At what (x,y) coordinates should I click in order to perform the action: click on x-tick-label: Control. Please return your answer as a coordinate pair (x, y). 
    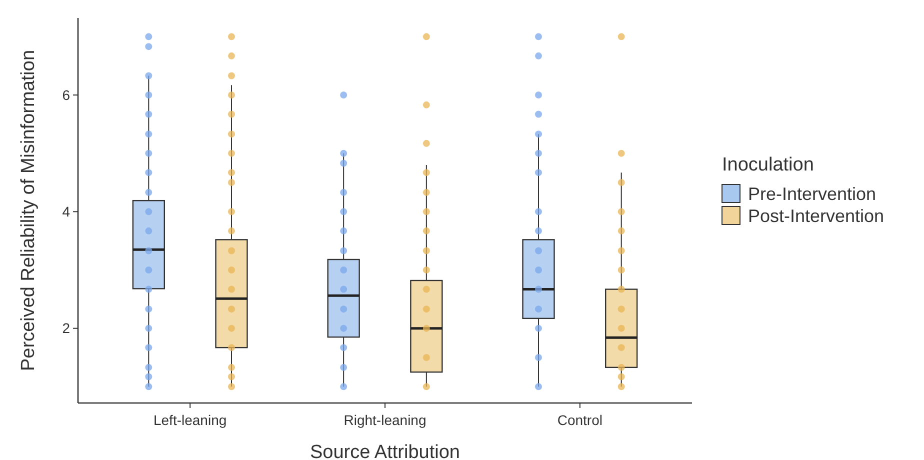
    Looking at the image, I should click on (579, 420).